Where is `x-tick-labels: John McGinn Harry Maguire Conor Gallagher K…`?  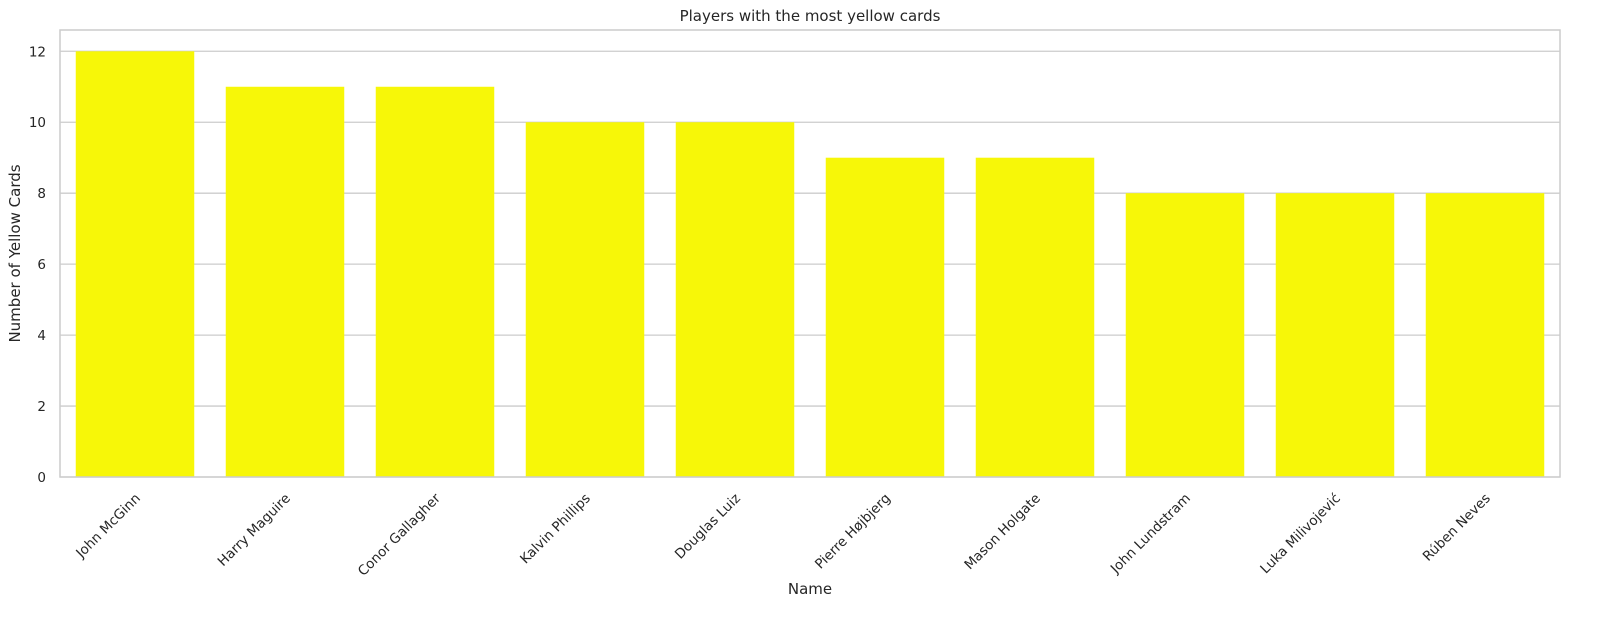
x-tick-labels: John McGinn Harry Maguire Conor Gallagher K… is located at coordinates (782, 534).